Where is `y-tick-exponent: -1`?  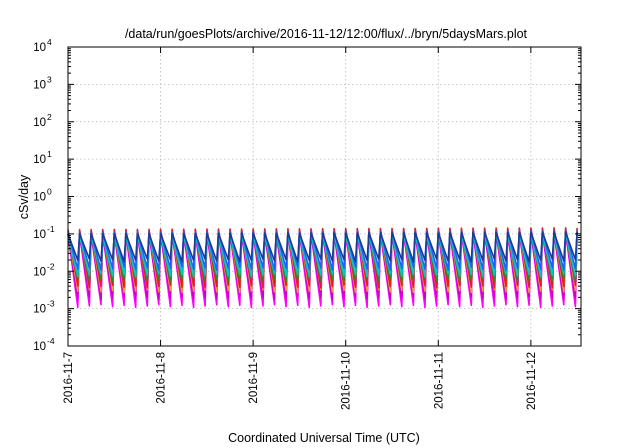
y-tick-exponent: -1 is located at coordinates (51, 229).